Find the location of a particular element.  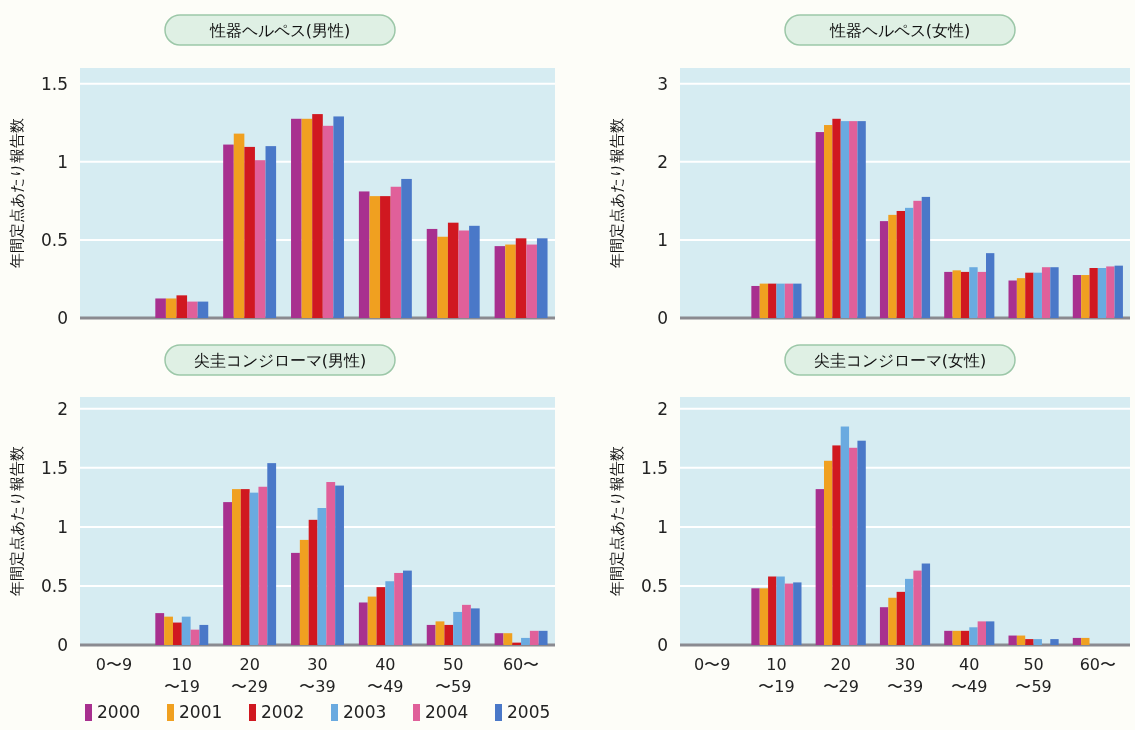

chart-title: 尖圭コンジローマ(男性) is located at coordinates (280, 360).